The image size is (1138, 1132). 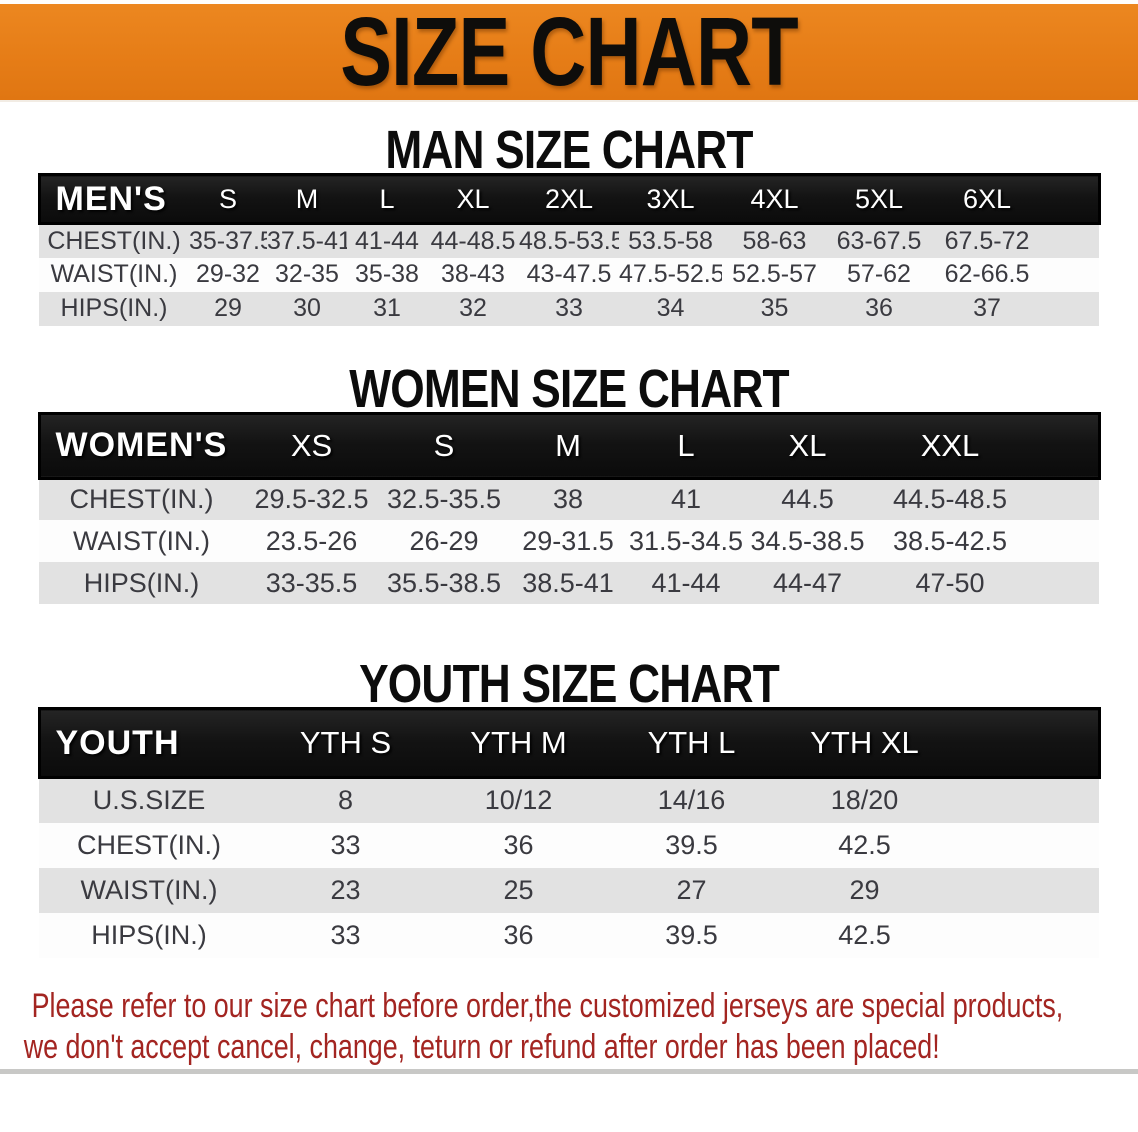 I want to click on size-cell: 30, so click(x=307, y=308).